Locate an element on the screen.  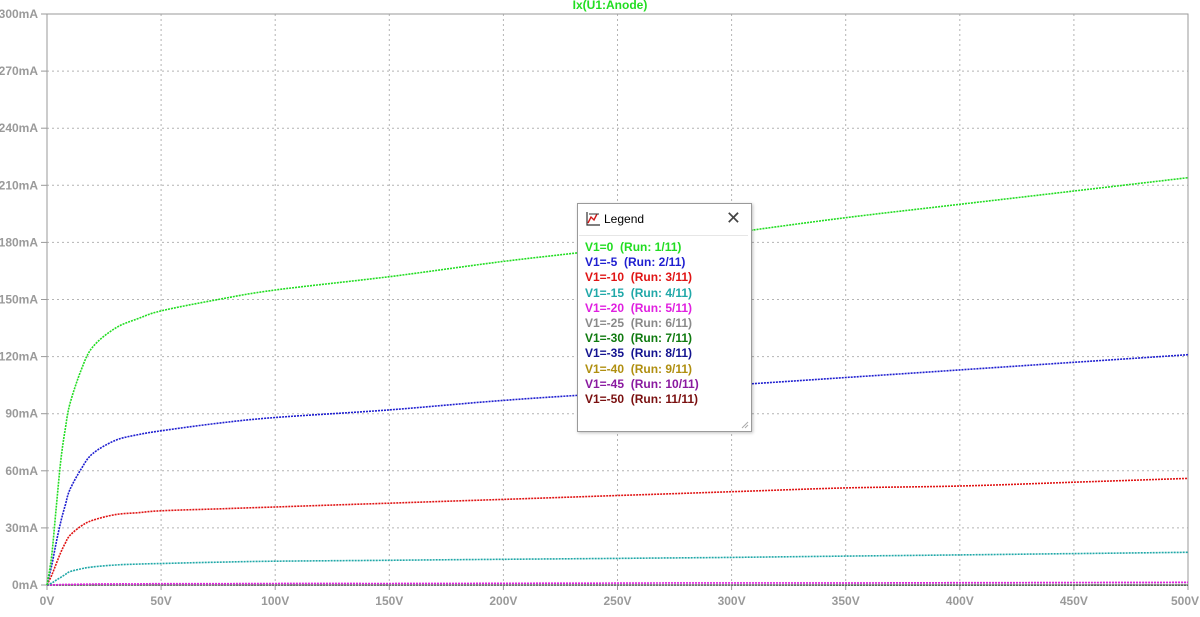
legend-entry: V1=-10 (Run: 3/11) is located at coordinates (639, 277).